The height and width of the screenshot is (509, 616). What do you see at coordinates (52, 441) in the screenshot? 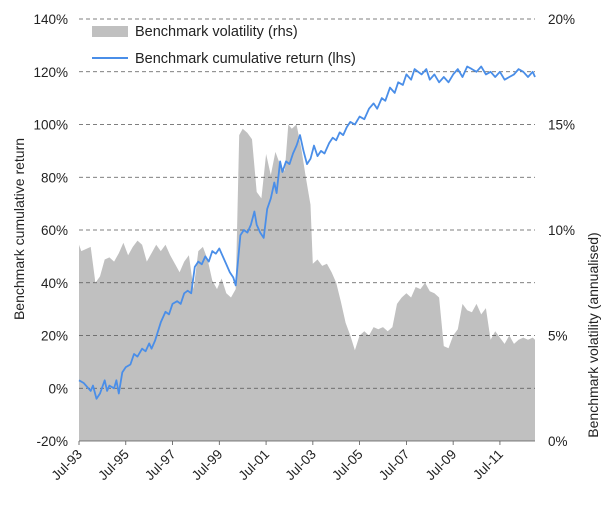
I see `left-tick-label: -20%` at bounding box center [52, 441].